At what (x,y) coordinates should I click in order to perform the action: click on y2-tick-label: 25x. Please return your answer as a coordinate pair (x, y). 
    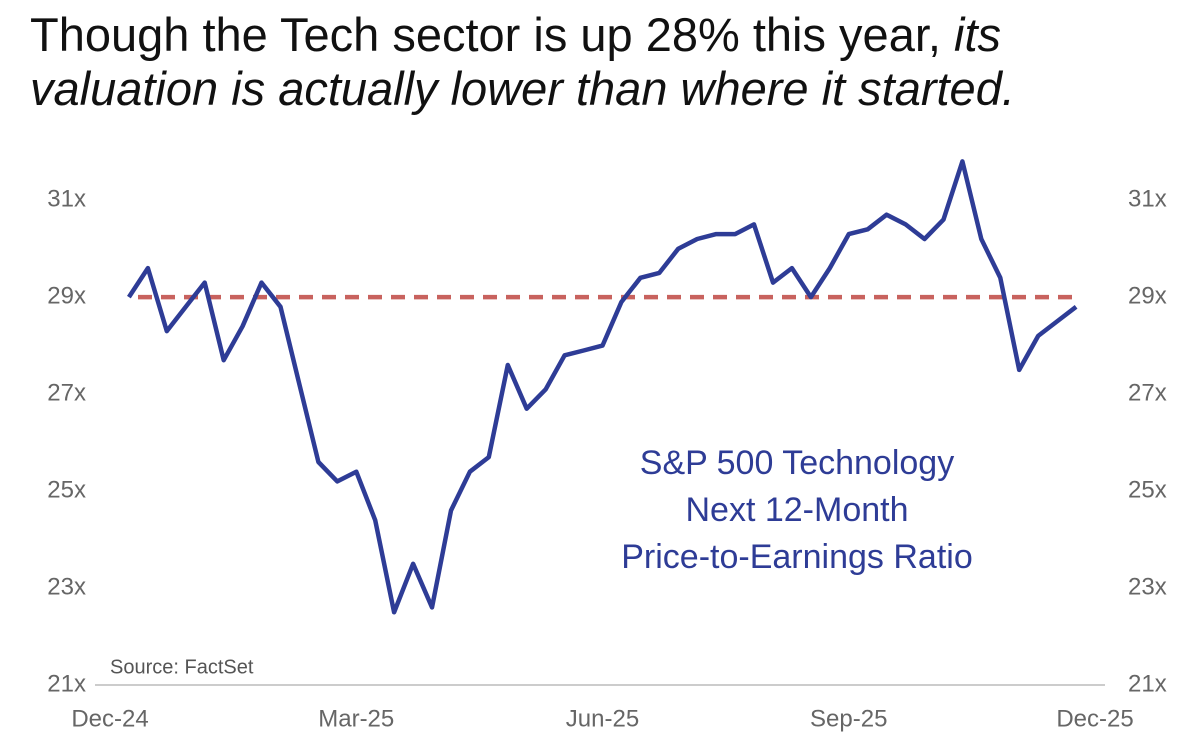
    Looking at the image, I should click on (1147, 489).